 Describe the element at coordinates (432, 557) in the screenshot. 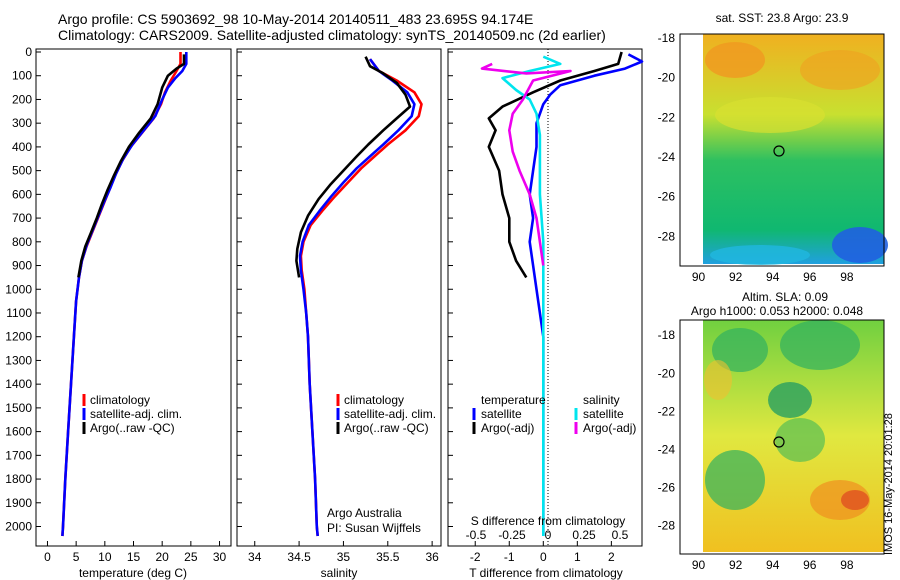

I see `x-tick-label: 36` at that location.